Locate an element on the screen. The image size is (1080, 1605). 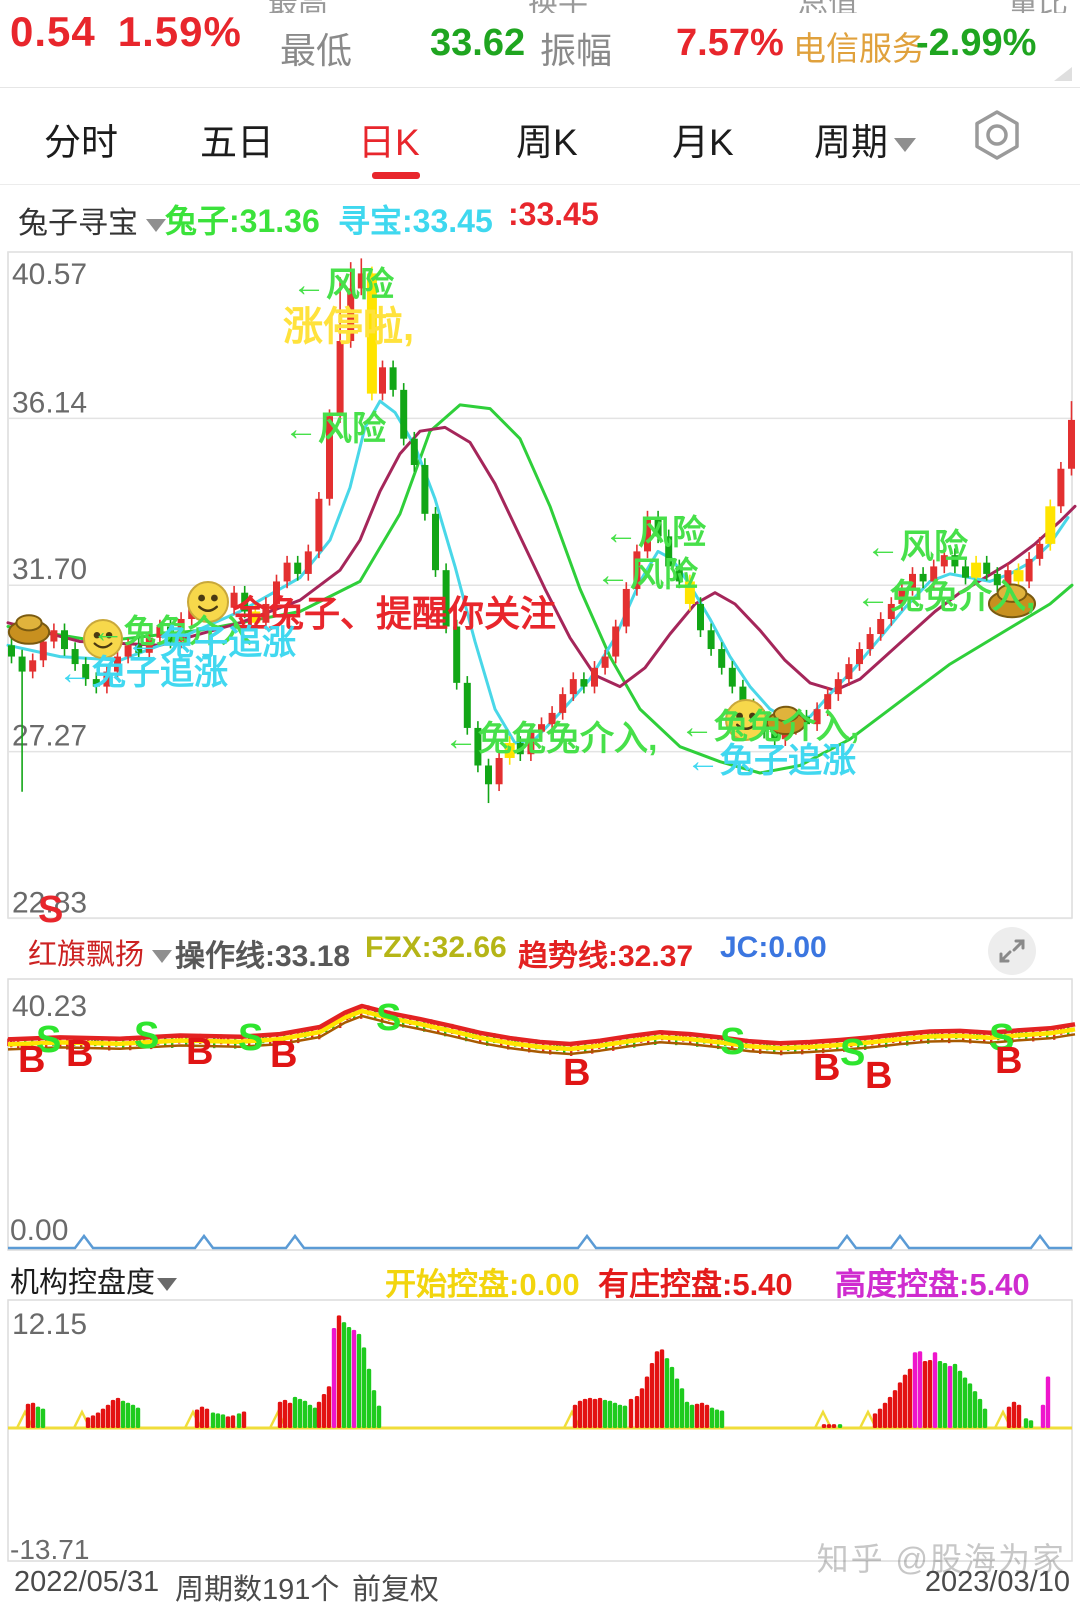
watermark: 知乎 @股海为家 is located at coordinates (941, 1559).